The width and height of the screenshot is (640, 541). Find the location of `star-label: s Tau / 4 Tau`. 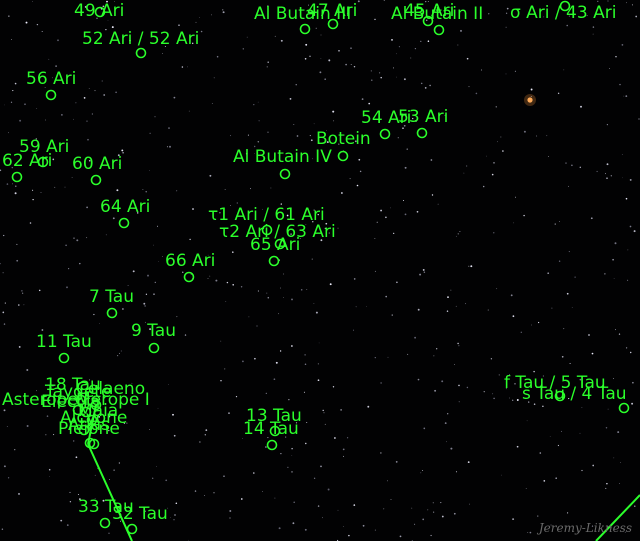

star-label: s Tau / 4 Tau is located at coordinates (574, 394).